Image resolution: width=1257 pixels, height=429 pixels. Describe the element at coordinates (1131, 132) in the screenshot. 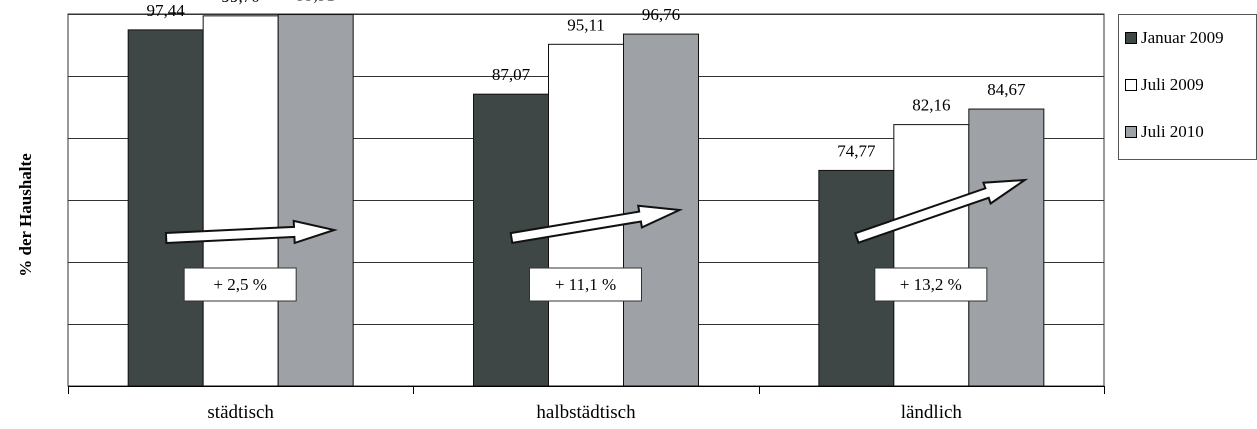

I see `legend-swatch-juli-2010` at that location.